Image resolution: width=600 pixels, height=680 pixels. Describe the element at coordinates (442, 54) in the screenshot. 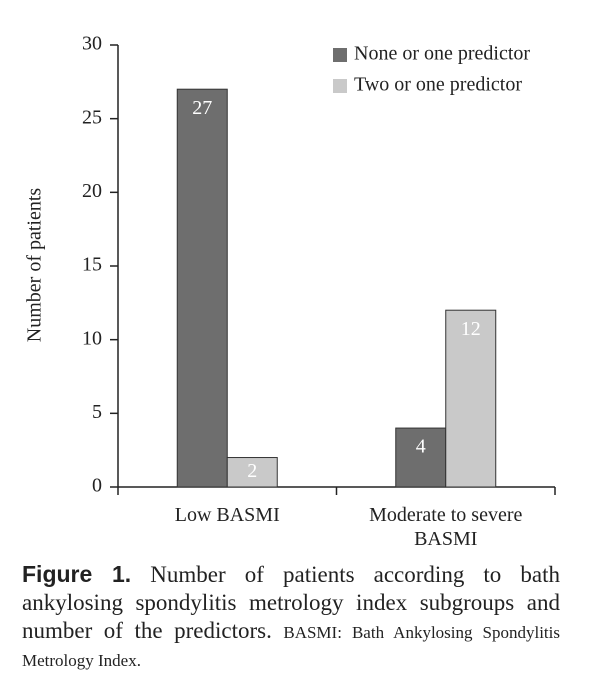

I see `legend-label: None or one predictor` at that location.